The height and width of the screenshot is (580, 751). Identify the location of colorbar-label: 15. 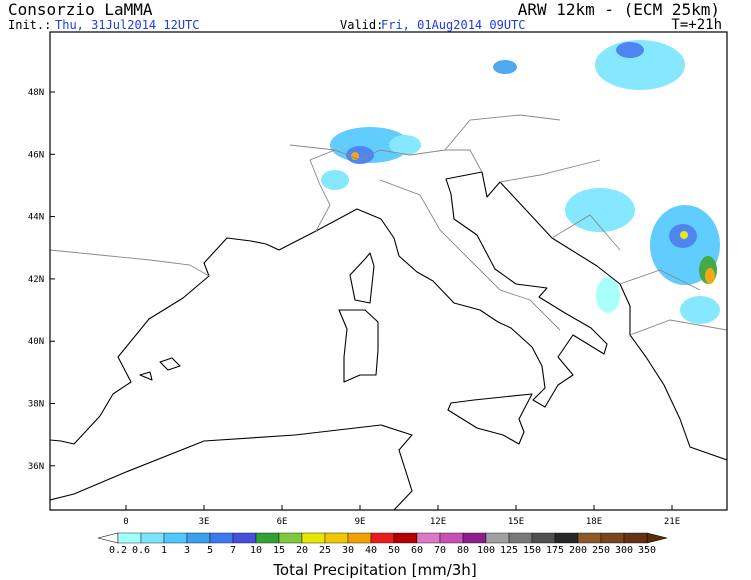
(279, 550).